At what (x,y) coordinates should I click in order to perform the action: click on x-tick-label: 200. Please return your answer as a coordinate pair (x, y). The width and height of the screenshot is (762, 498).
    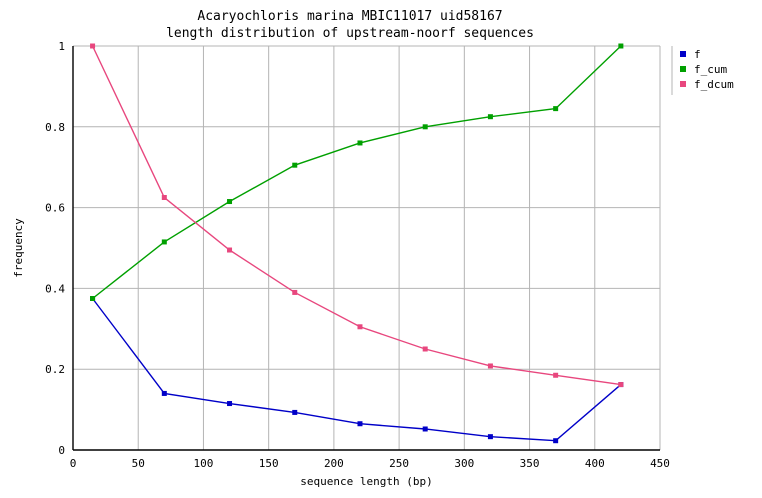
    Looking at the image, I should click on (334, 463).